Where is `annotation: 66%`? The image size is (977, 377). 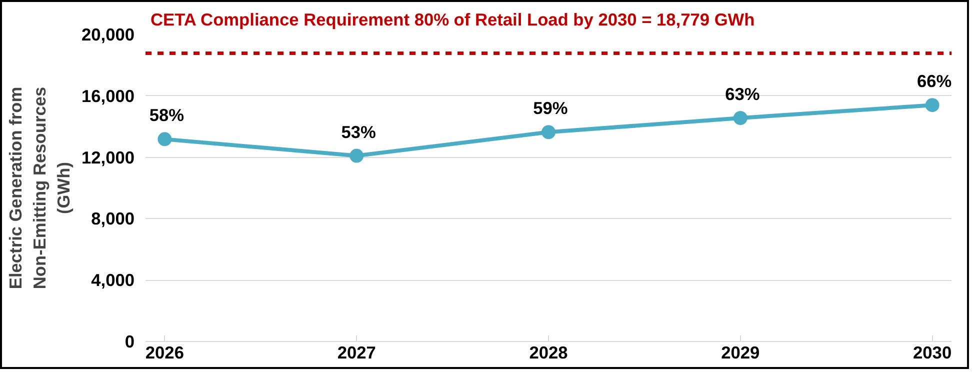
annotation: 66% is located at coordinates (934, 81).